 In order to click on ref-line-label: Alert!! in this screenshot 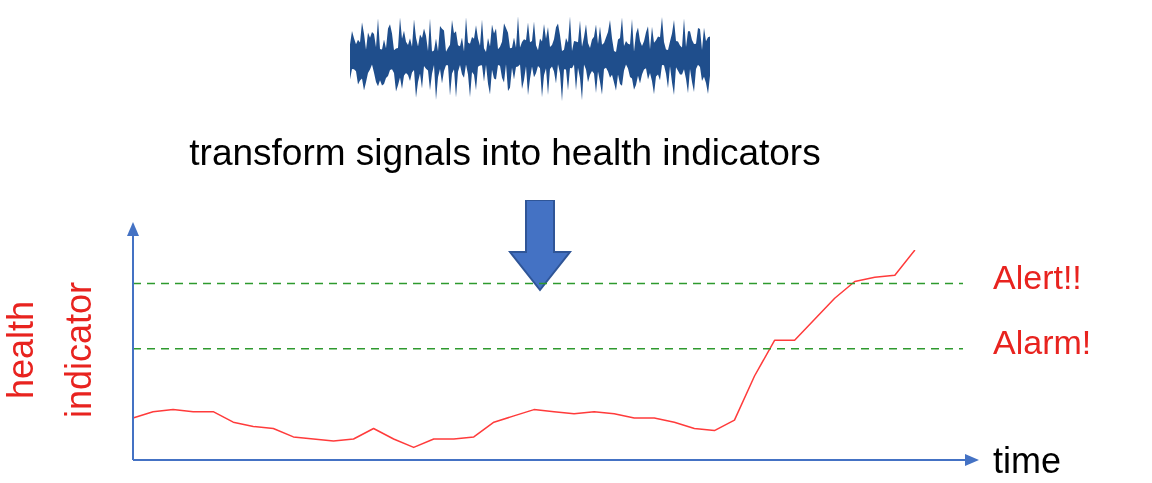, I will do `click(1037, 276)`.